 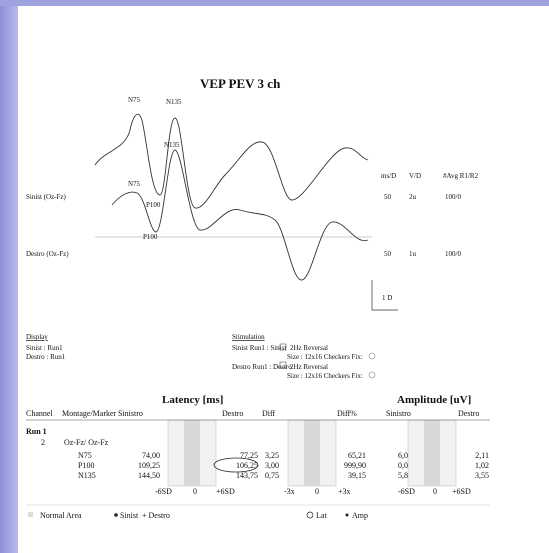 I want to click on display-line: Sinist : Run1, so click(x=44, y=348).